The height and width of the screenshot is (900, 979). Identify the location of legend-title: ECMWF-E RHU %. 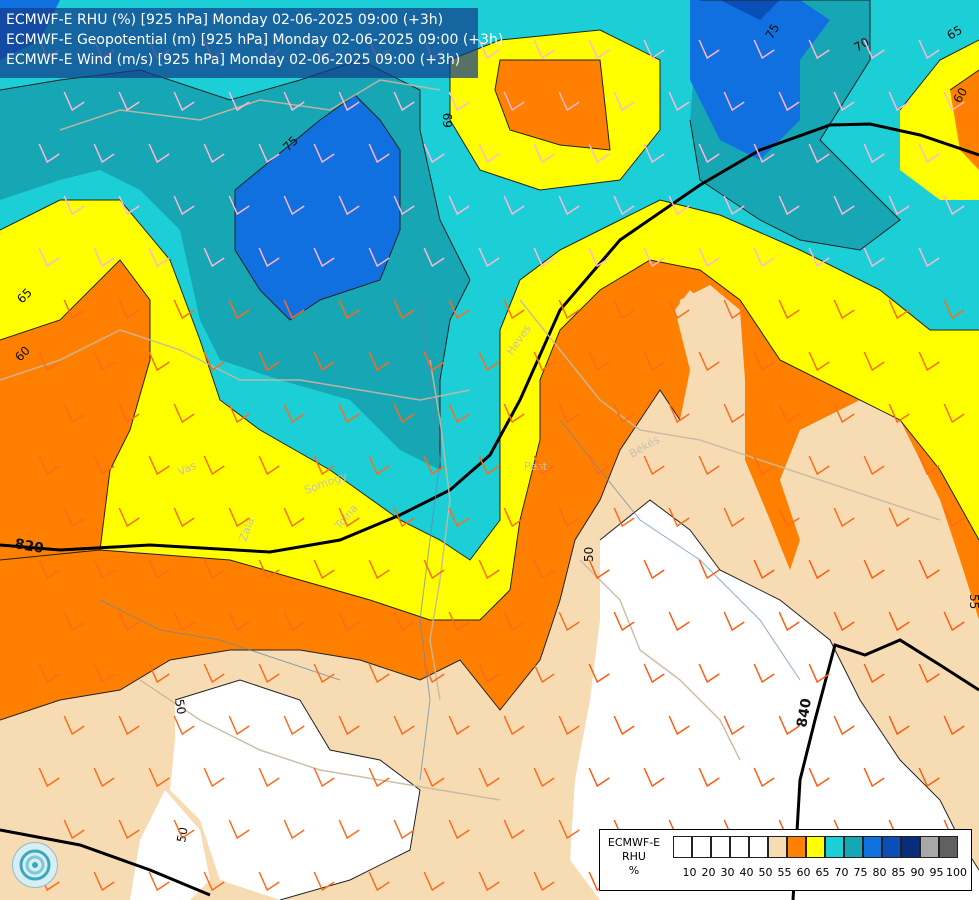
(634, 857).